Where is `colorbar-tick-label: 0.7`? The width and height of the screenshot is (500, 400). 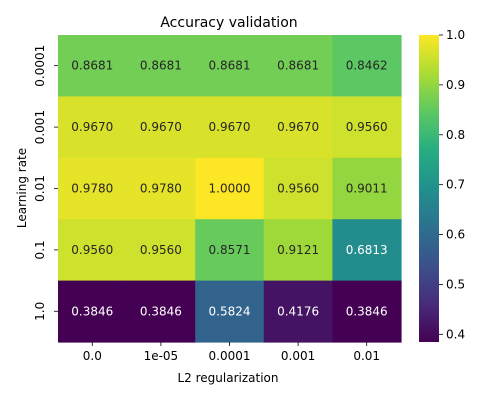 colorbar-tick-label: 0.7 is located at coordinates (455, 185).